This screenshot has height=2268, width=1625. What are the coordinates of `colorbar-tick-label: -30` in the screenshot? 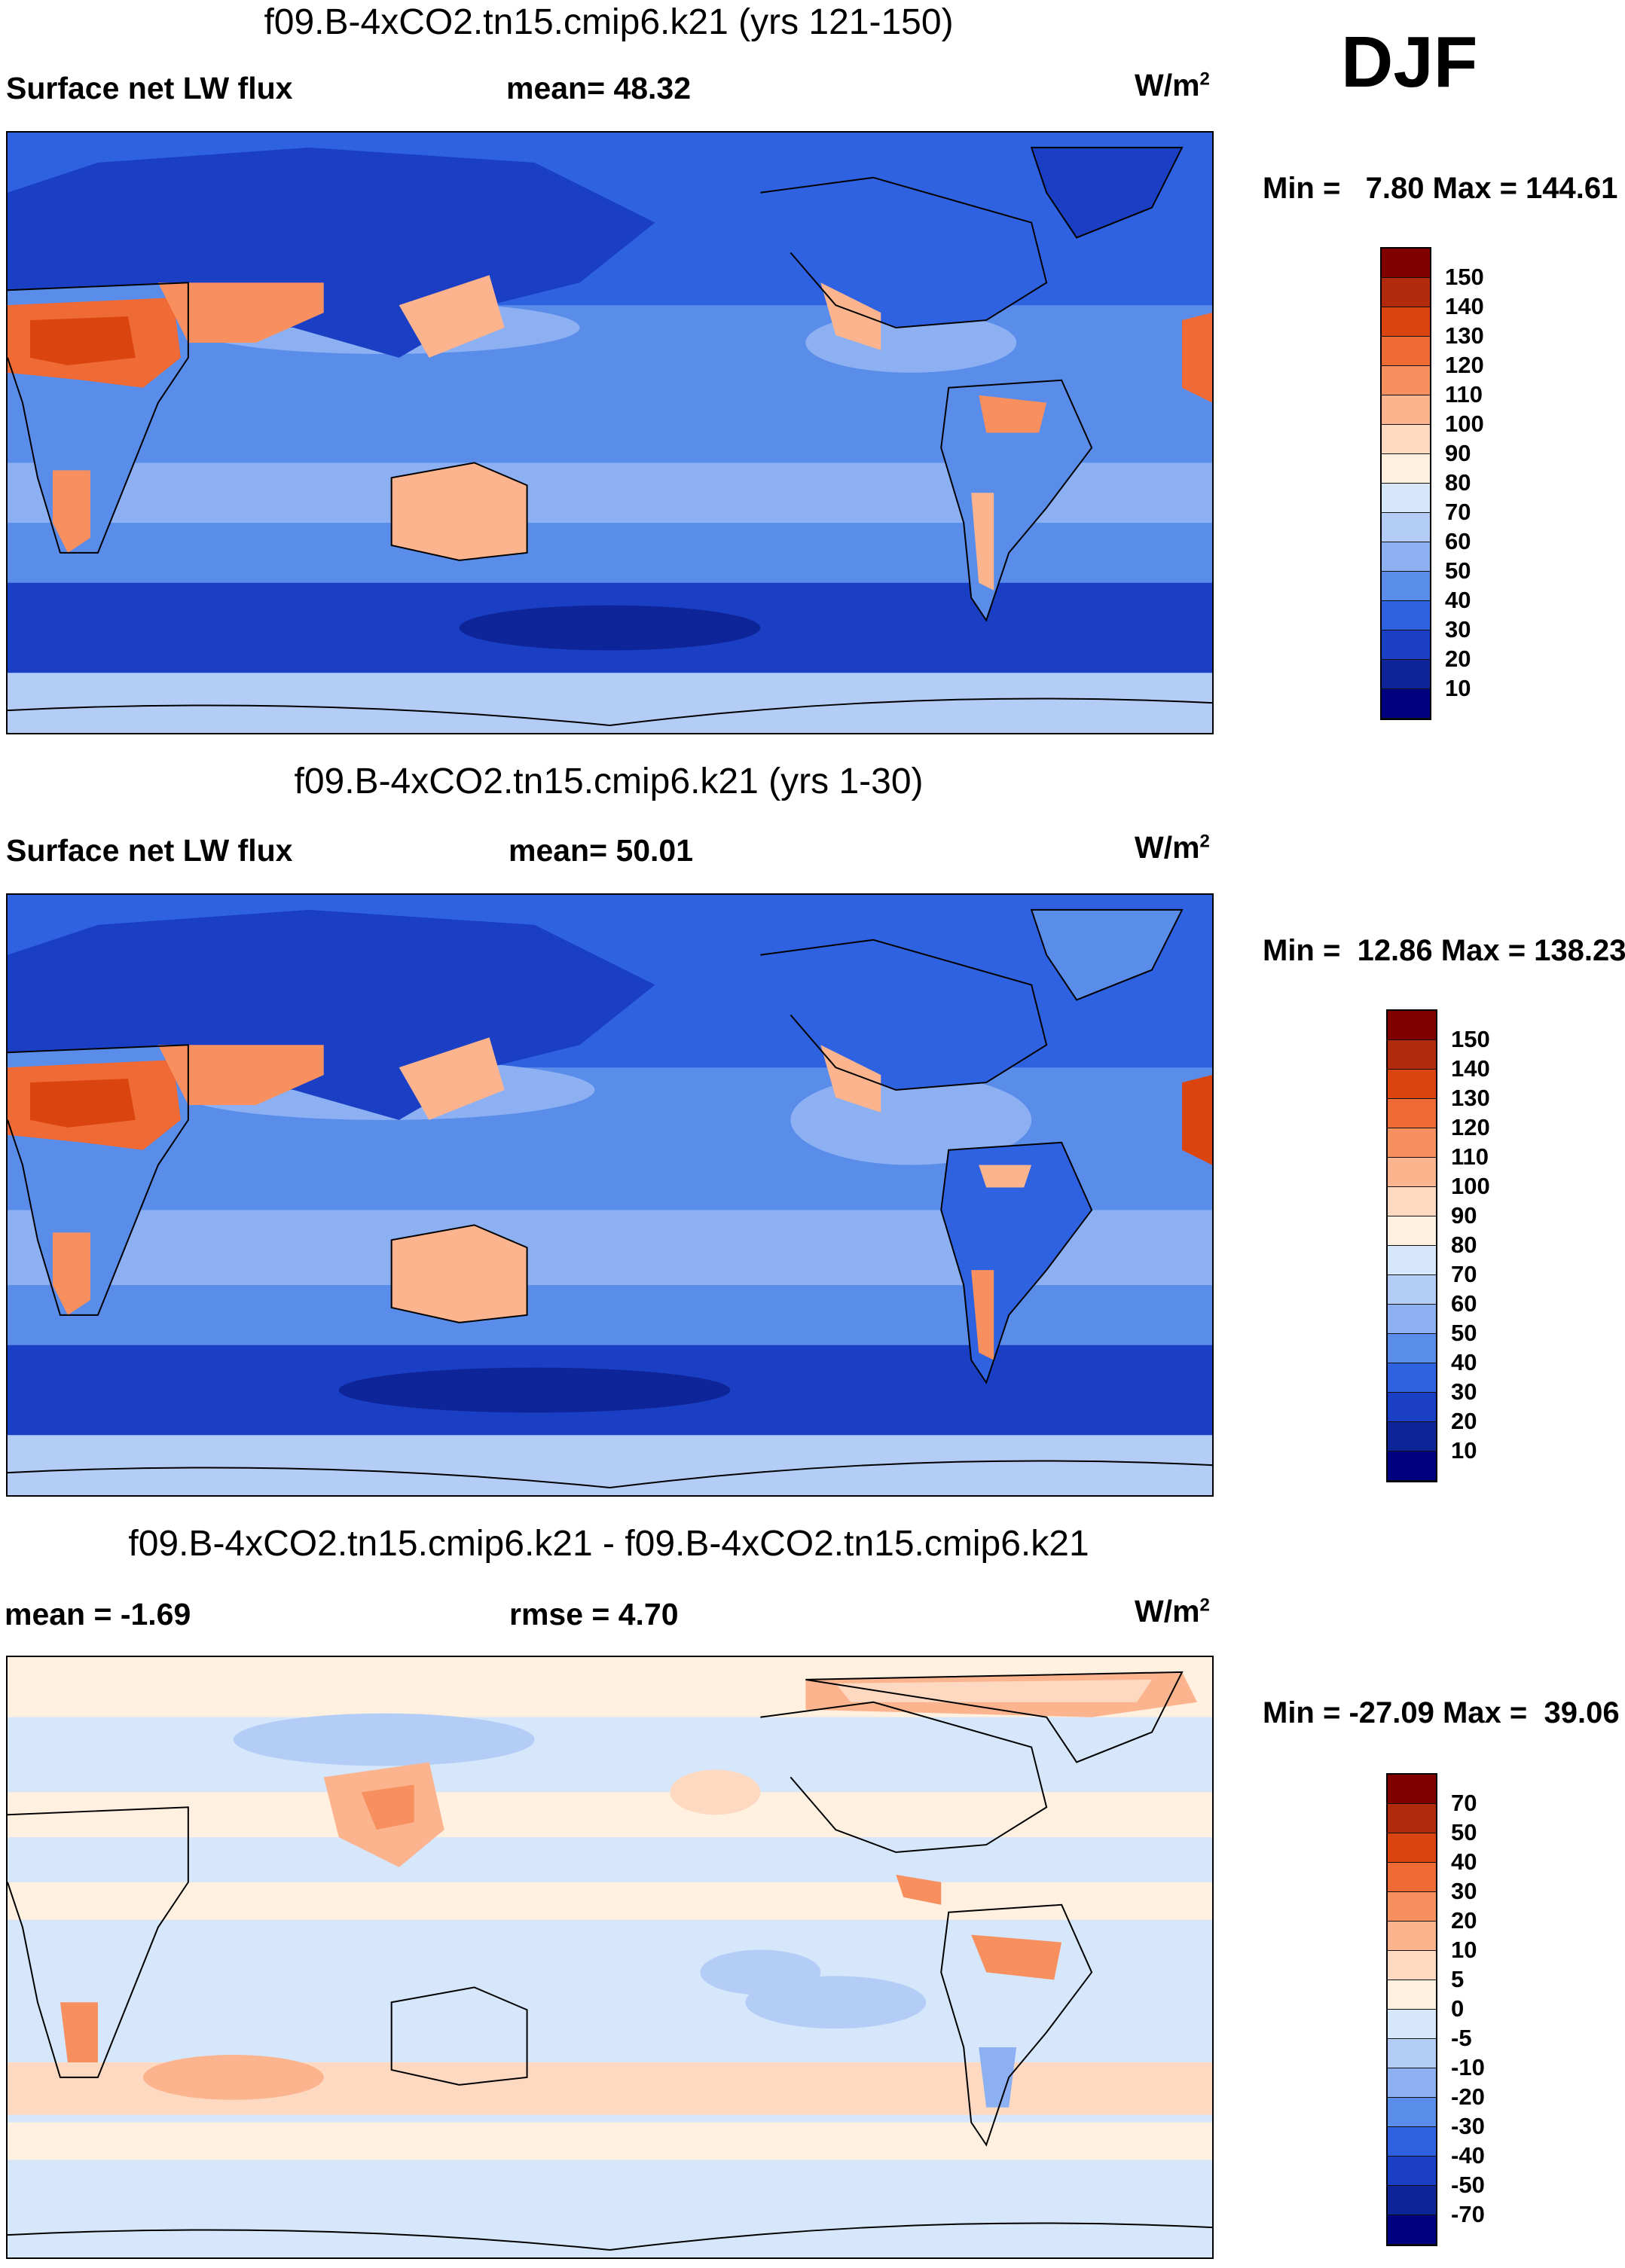 It's located at (1468, 2126).